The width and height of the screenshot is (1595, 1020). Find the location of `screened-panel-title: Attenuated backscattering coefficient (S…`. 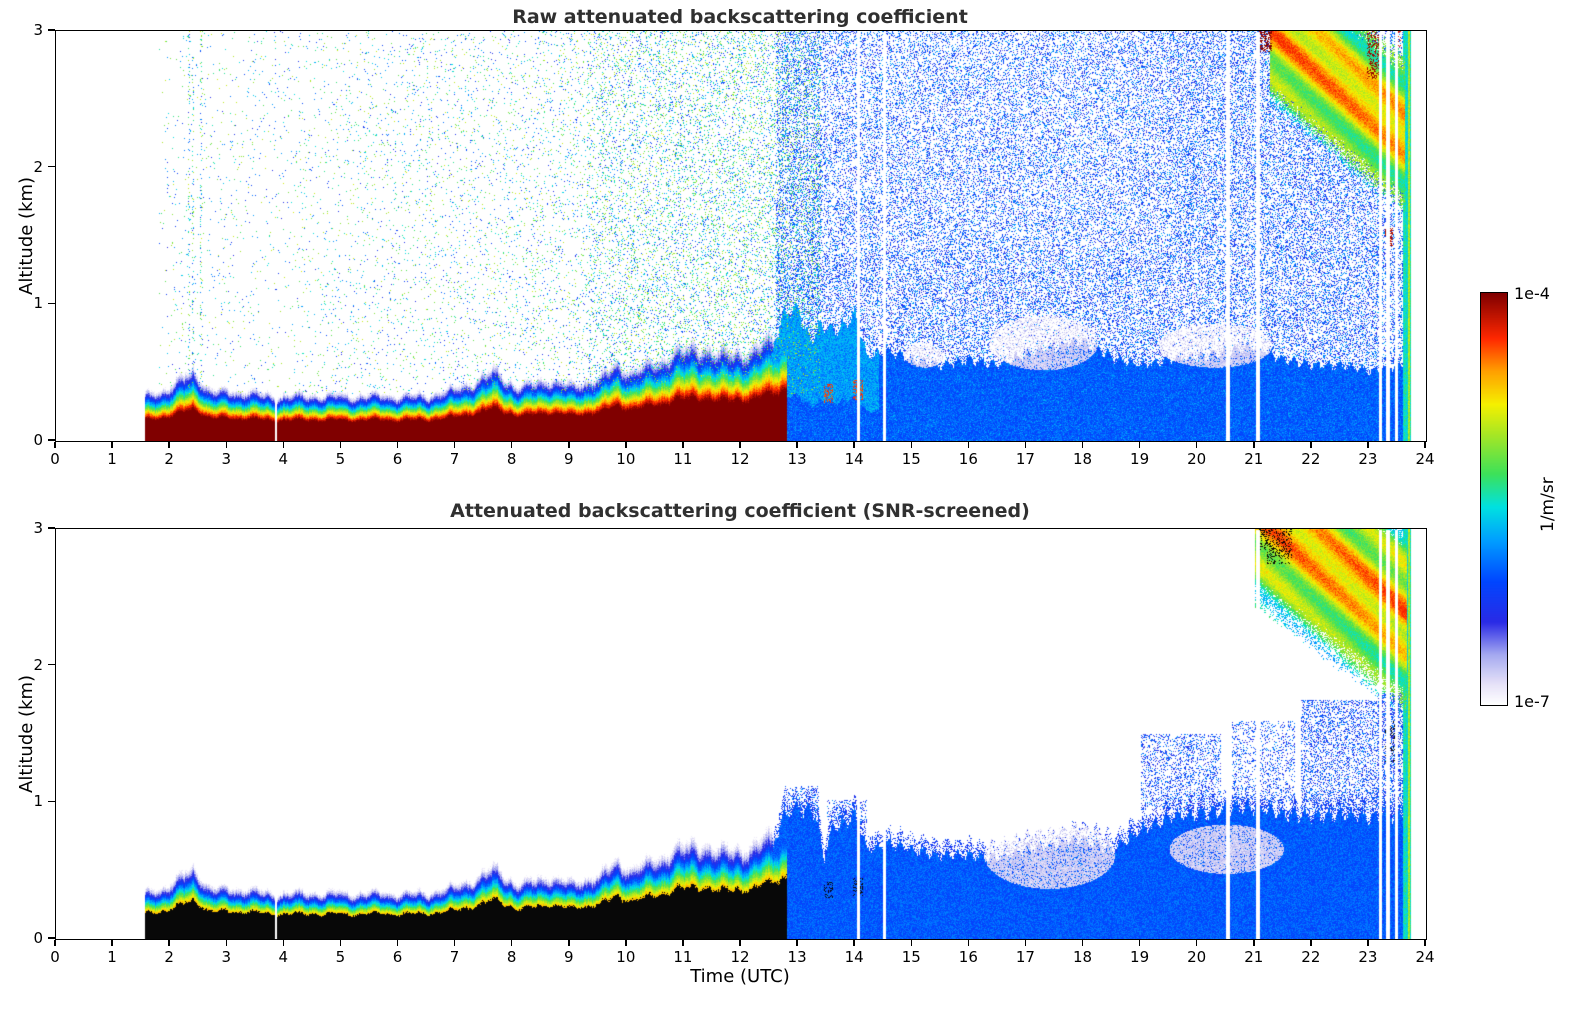

screened-panel-title: Attenuated backscattering coefficient (S… is located at coordinates (740, 511).